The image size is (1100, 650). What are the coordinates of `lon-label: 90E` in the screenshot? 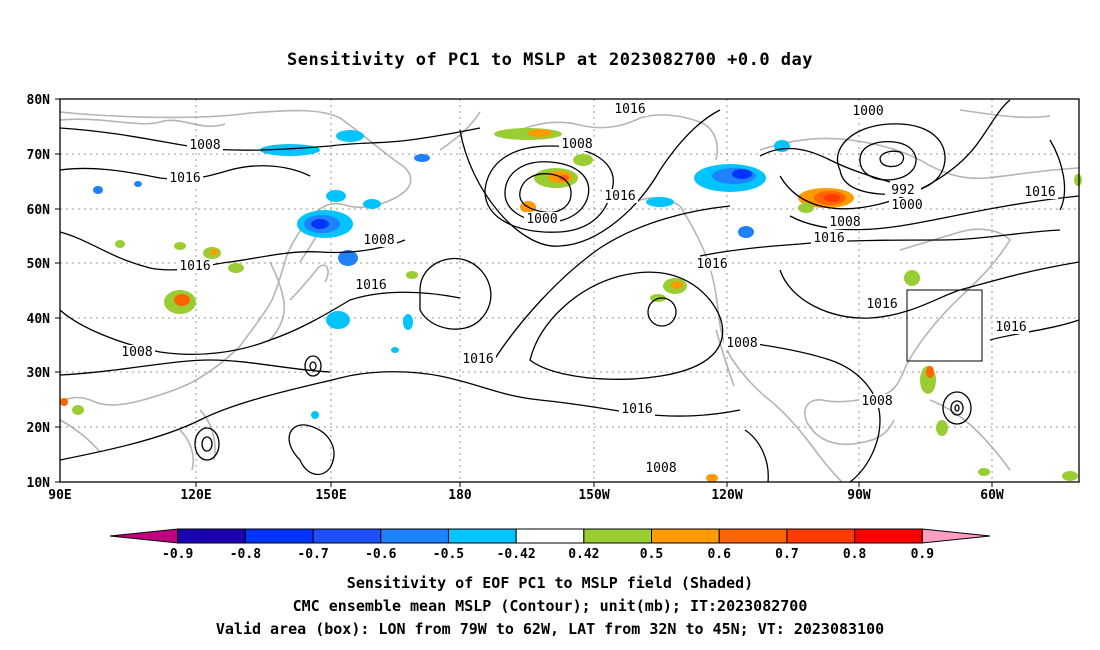 It's located at (59, 495).